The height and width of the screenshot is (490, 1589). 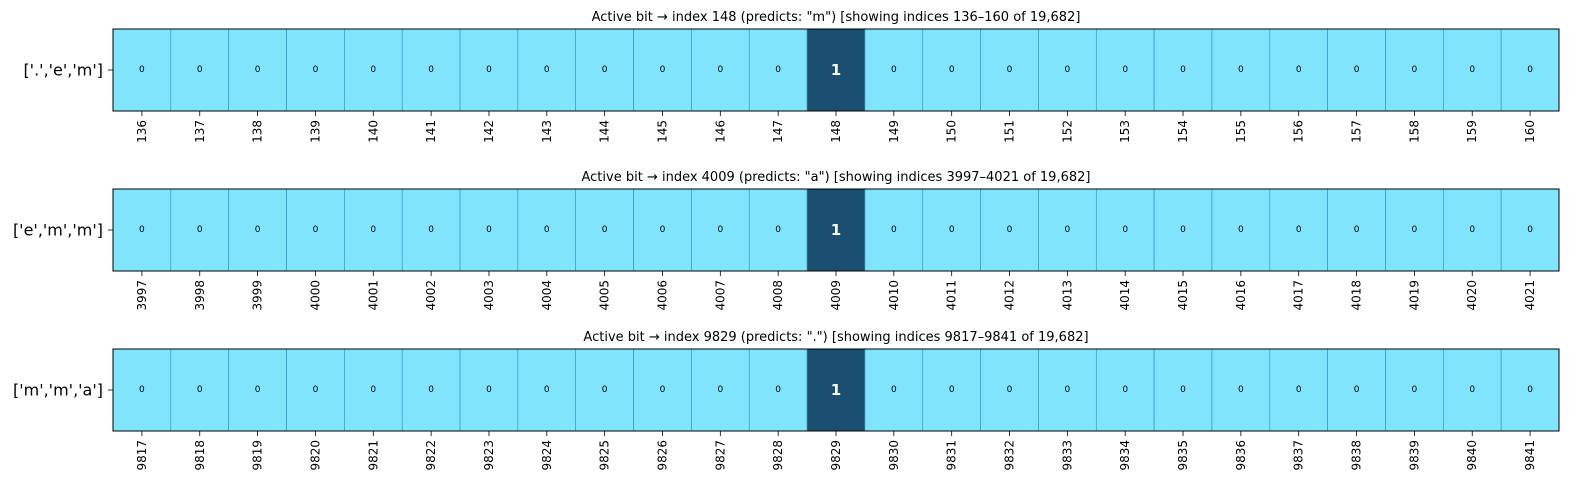 What do you see at coordinates (836, 455) in the screenshot?
I see `x-tick-label: 9829` at bounding box center [836, 455].